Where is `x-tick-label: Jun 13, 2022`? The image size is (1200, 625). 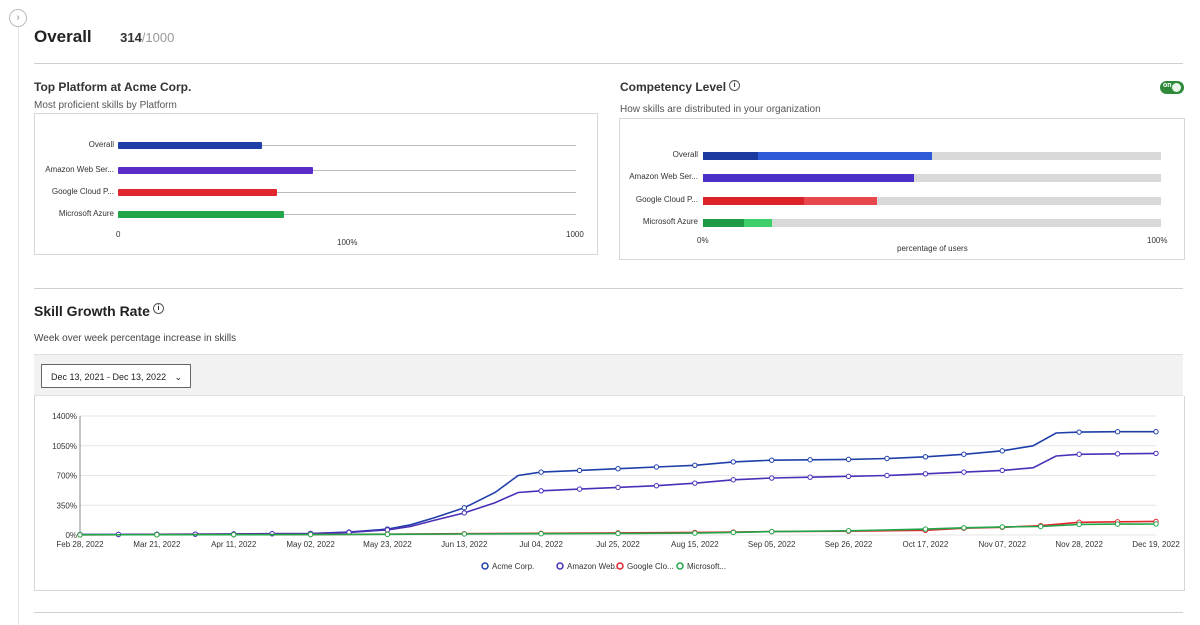
x-tick-label: Jun 13, 2022 is located at coordinates (464, 544).